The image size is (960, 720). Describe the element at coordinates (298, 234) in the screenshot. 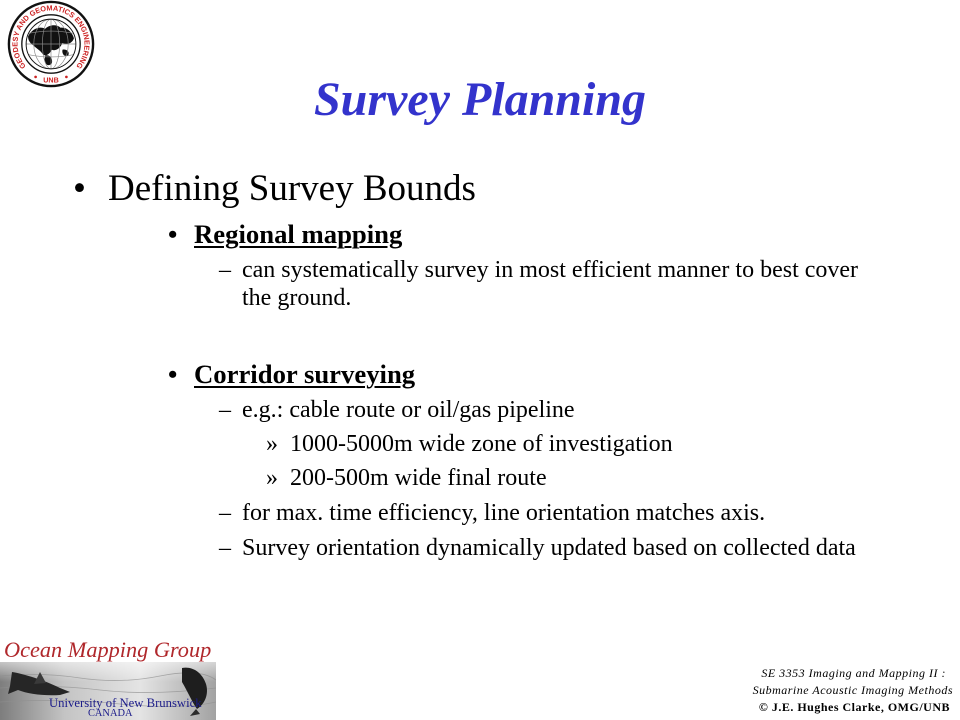

I see `sub-bullet-heading: Regional mapping` at that location.